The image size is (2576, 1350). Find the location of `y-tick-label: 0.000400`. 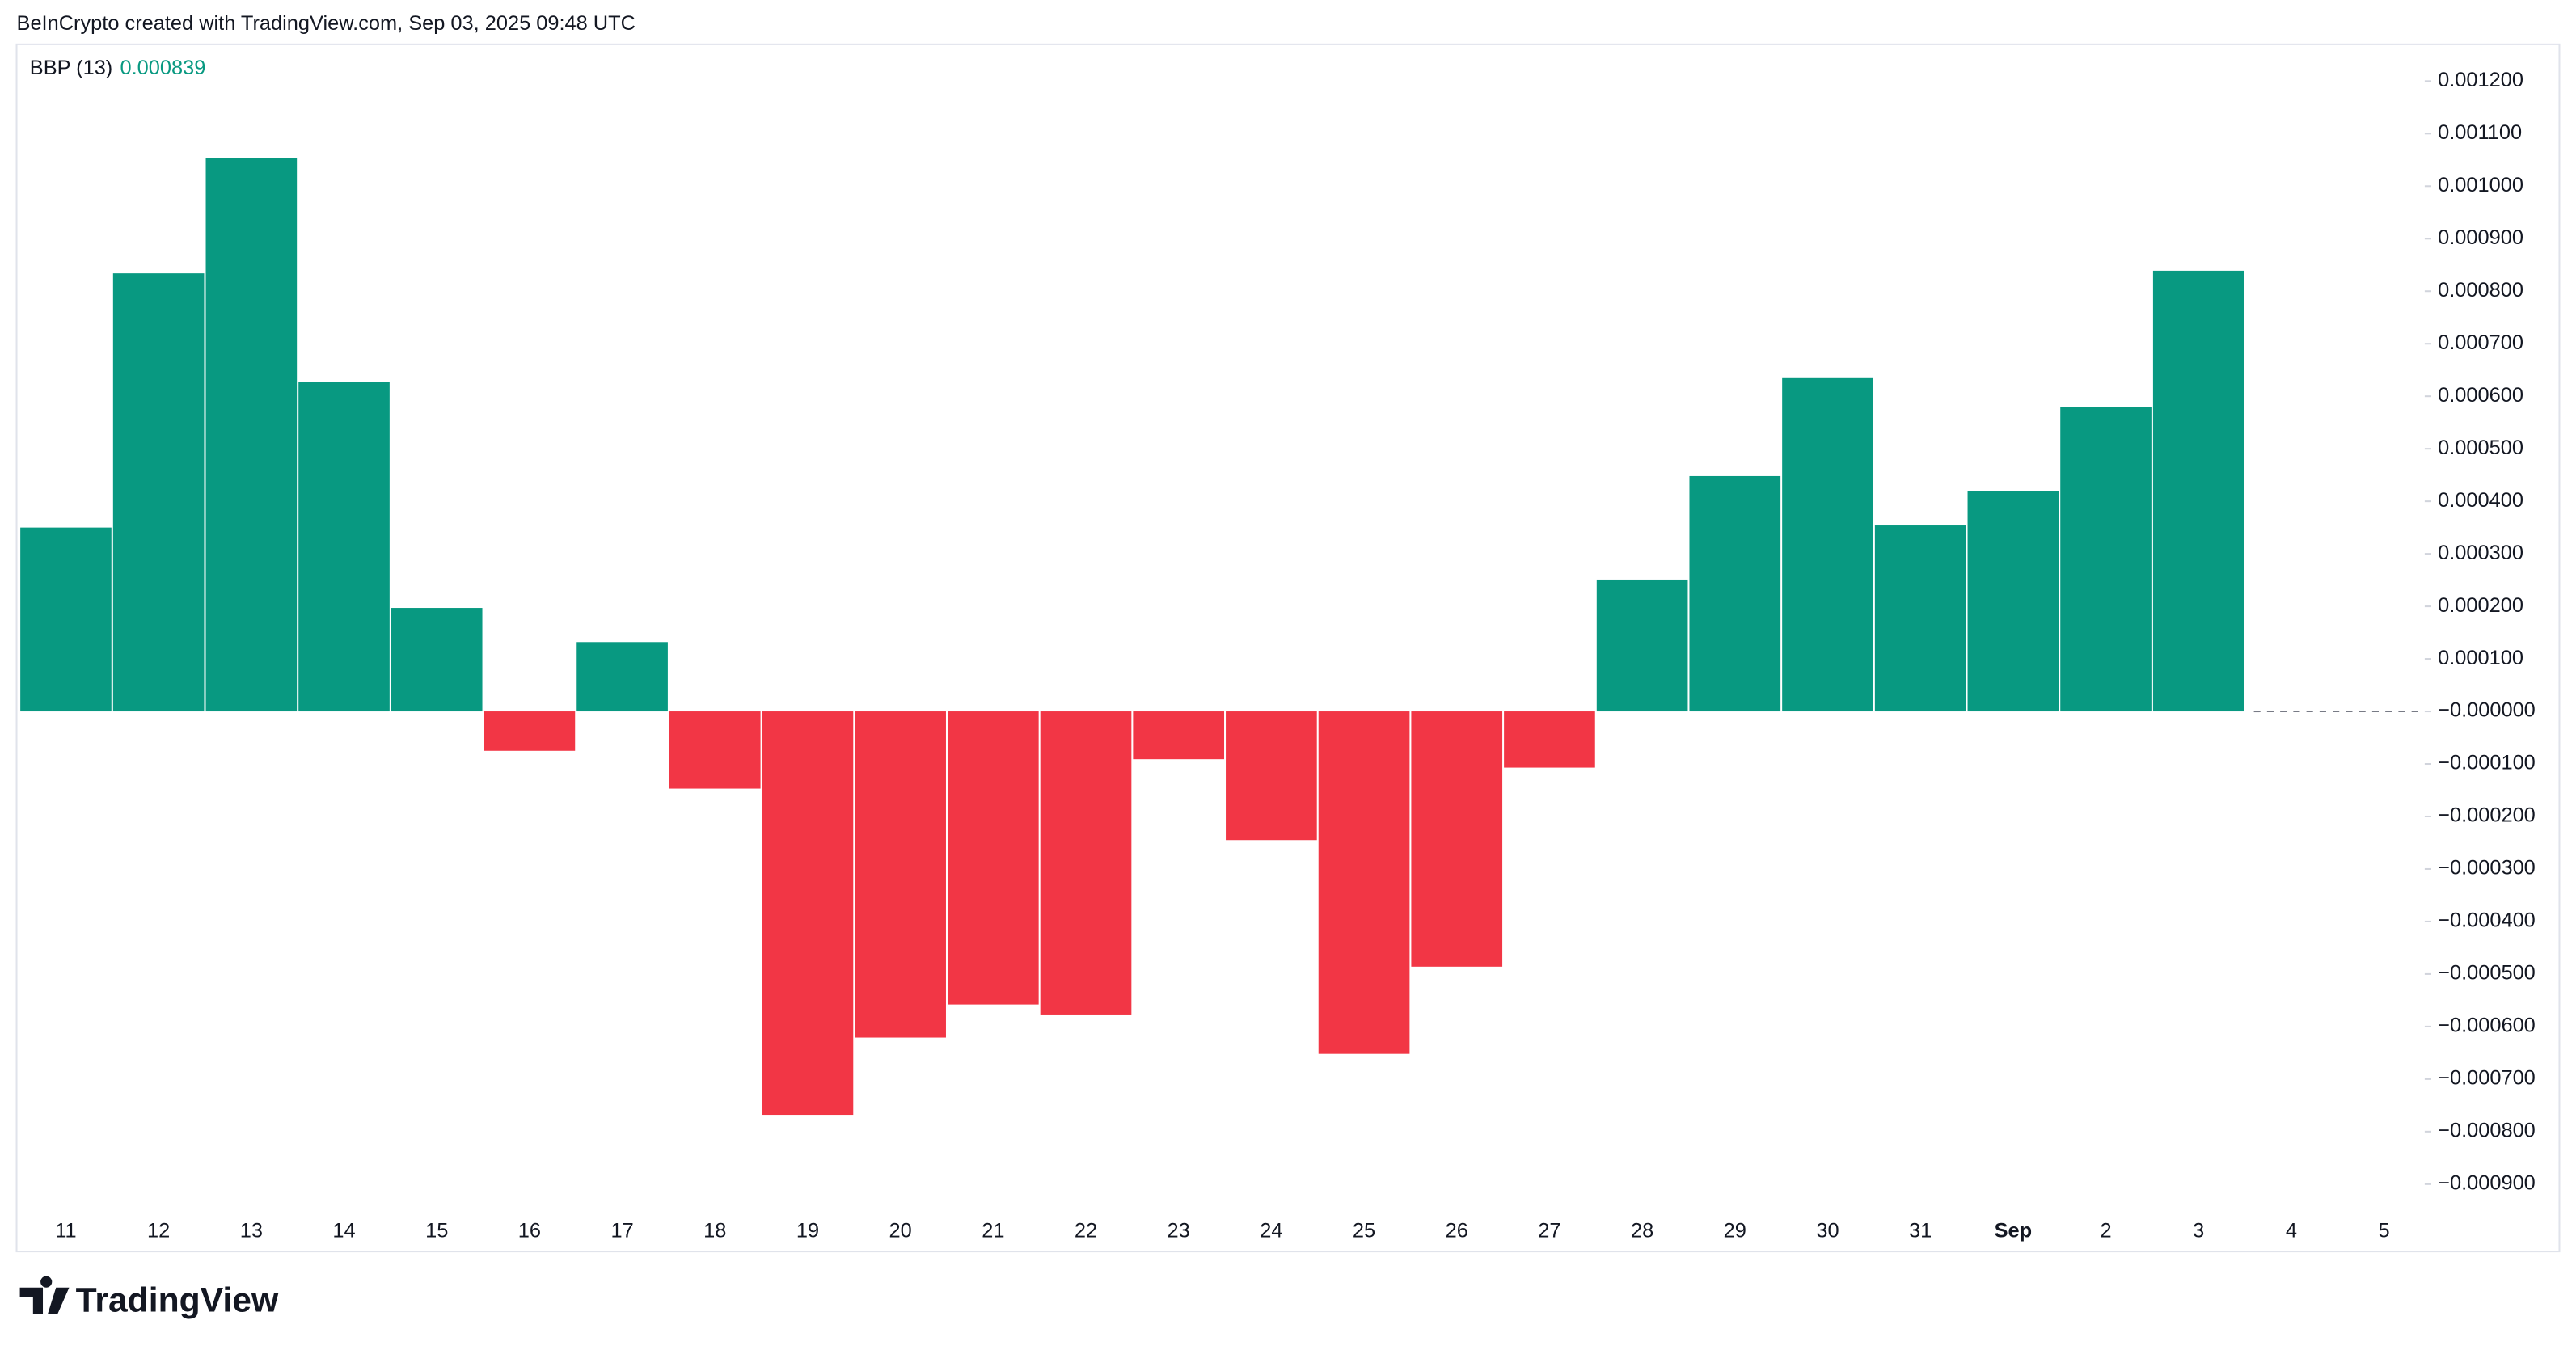

y-tick-label: 0.000400 is located at coordinates (2480, 500).